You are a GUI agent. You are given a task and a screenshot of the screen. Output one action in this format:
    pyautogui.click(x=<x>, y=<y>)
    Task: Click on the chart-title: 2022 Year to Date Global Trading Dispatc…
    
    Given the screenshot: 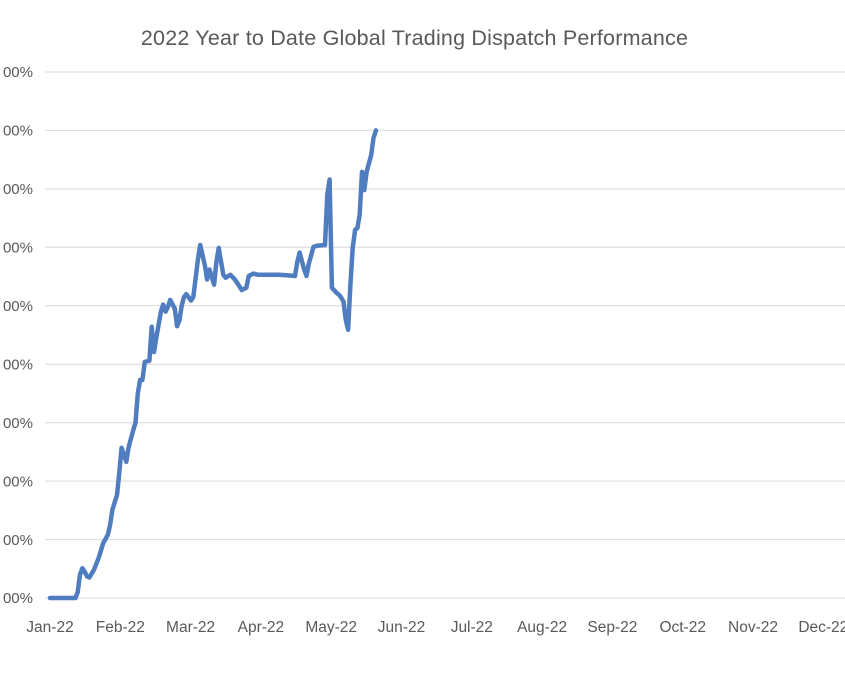 What is the action you would take?
    pyautogui.click(x=414, y=38)
    